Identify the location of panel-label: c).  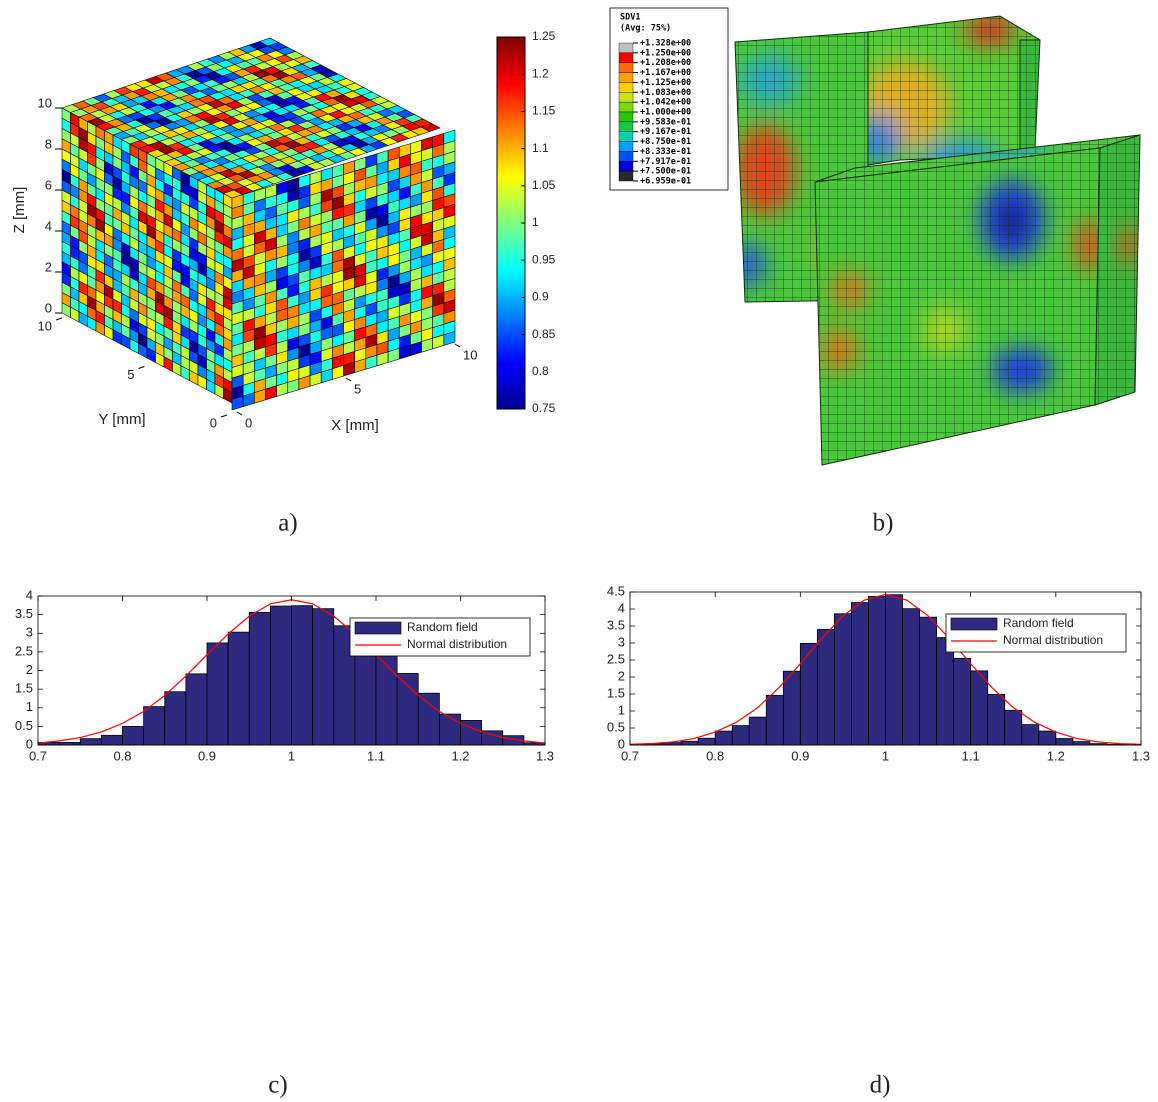
(277, 1085).